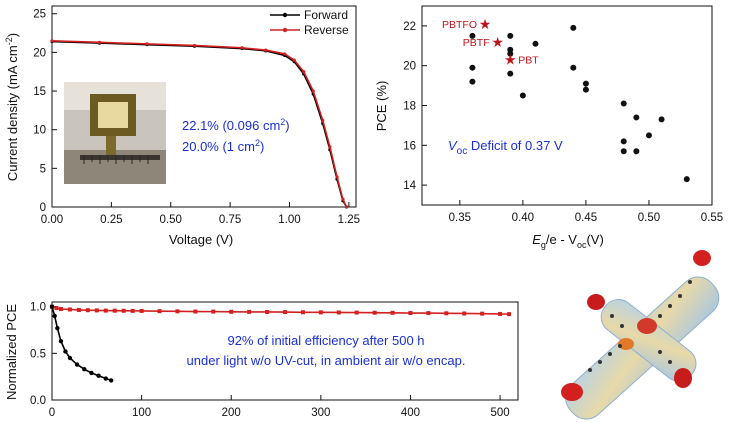 This screenshot has width=737, height=422. What do you see at coordinates (712, 218) in the screenshot?
I see `pce-x-tick-label: 0.55` at bounding box center [712, 218].